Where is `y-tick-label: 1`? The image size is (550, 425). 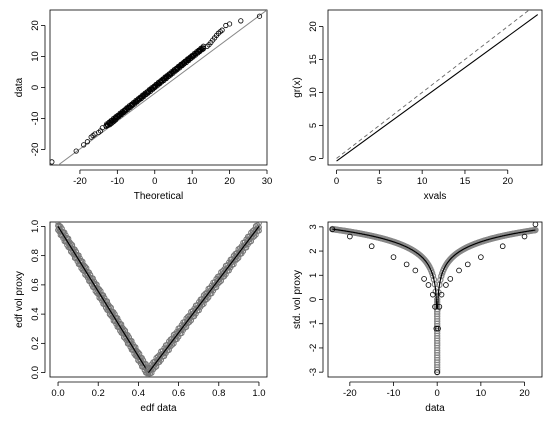 y-tick-label: 1 is located at coordinates (313, 275).